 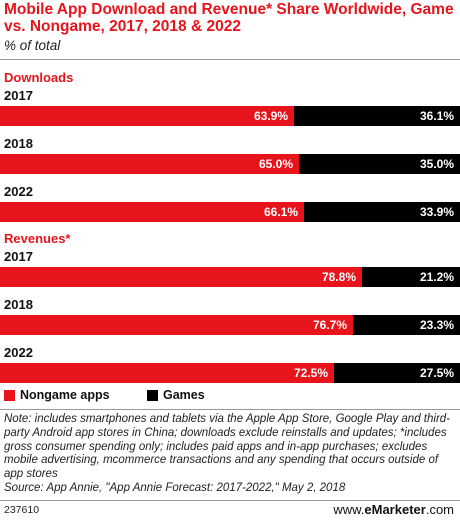 I want to click on legend-label-nongame: Nongame apps, so click(x=65, y=395).